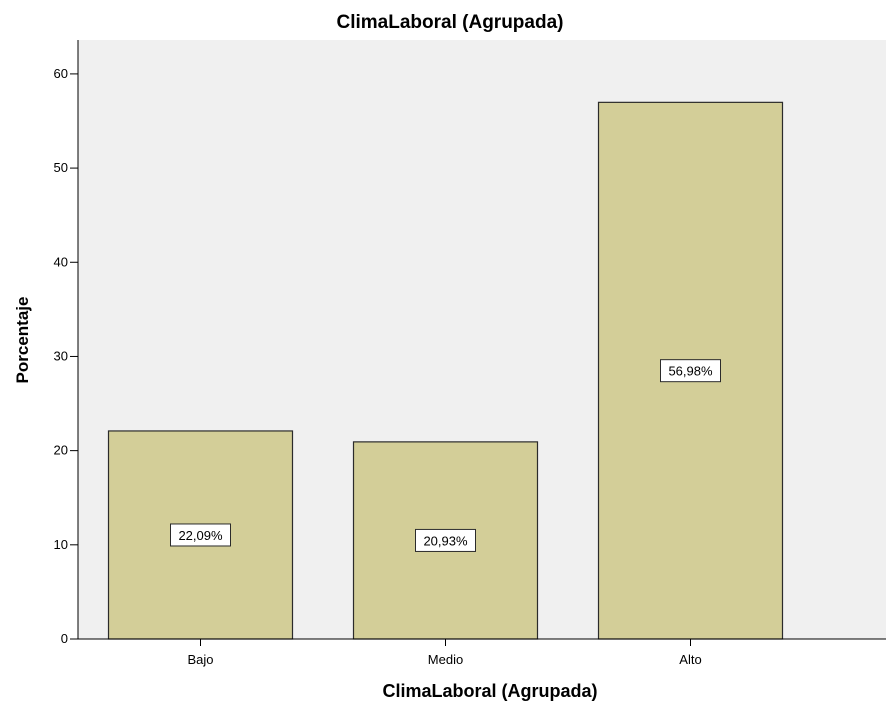  Describe the element at coordinates (61, 167) in the screenshot. I see `y-tick-label: 50` at that location.